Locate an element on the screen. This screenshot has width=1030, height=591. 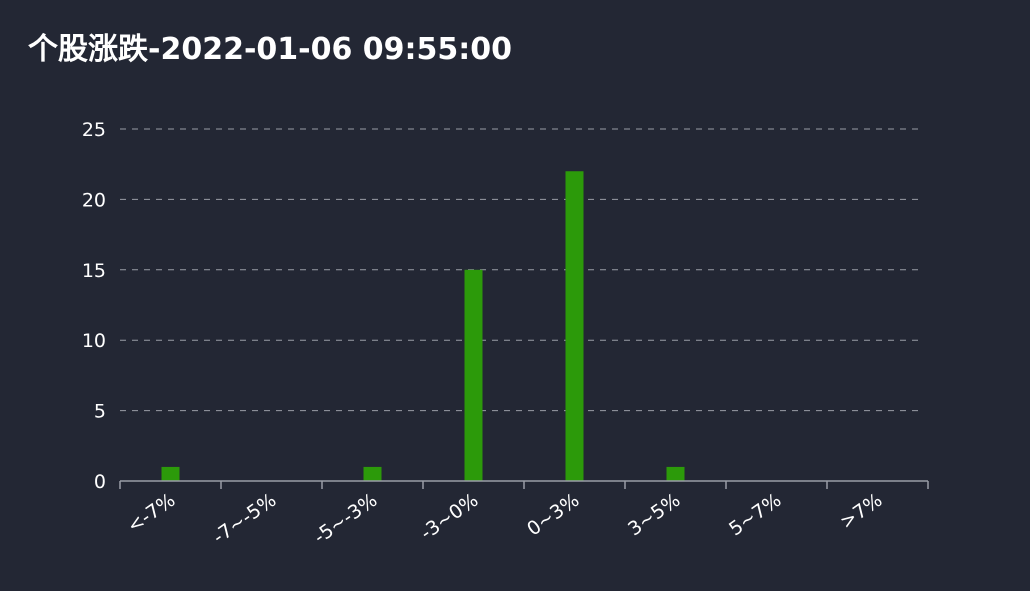
x-tick-label: >7% is located at coordinates (861, 511).